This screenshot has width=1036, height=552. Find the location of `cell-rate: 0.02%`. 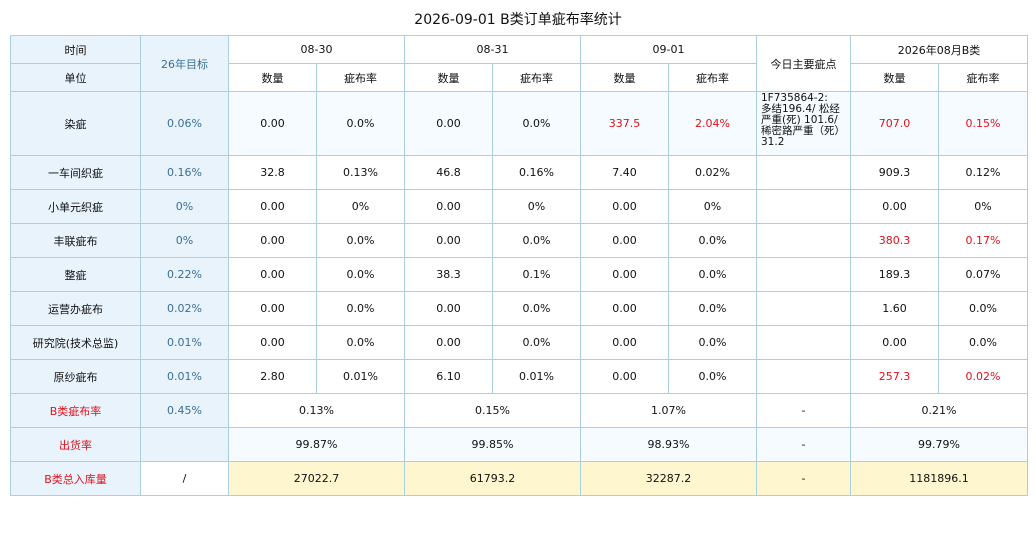

cell-rate: 0.02% is located at coordinates (712, 172).